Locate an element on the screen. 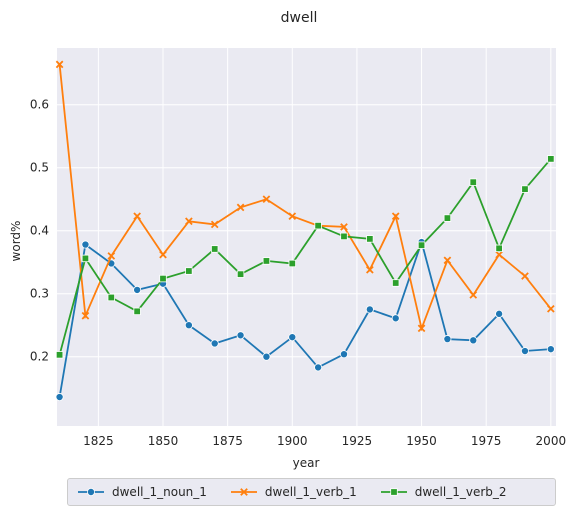 The height and width of the screenshot is (515, 575). y-tick-label: 0.5 is located at coordinates (39, 168).